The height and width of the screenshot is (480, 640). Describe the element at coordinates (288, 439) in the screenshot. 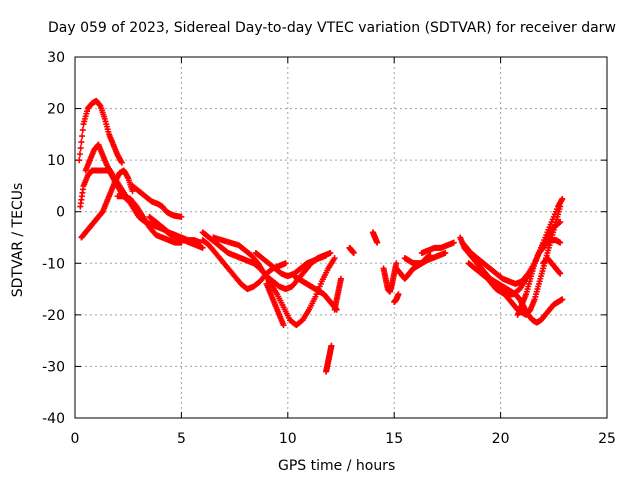

I see `x-tick-label: 10` at that location.